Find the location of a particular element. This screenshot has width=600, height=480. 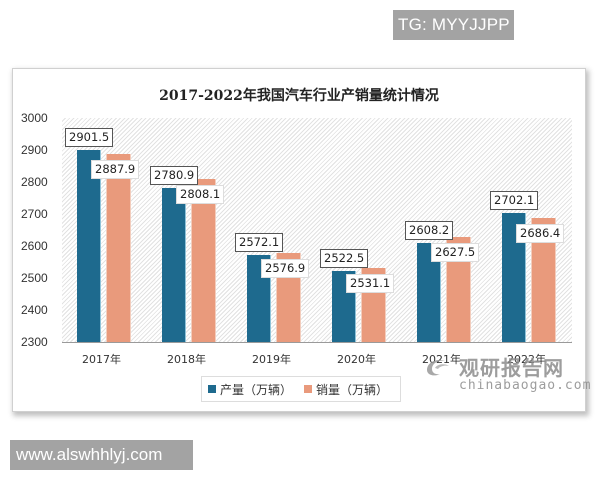

x-tick-label: 2022年 is located at coordinates (526, 359).